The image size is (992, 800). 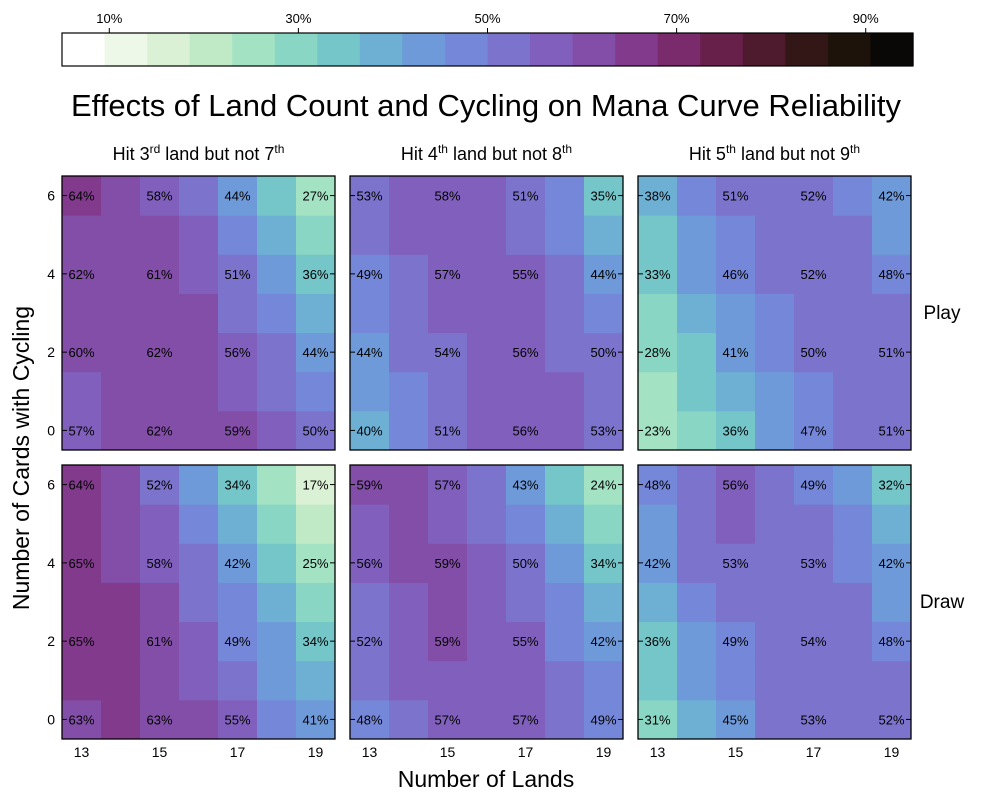 What do you see at coordinates (159, 274) in the screenshot?
I see `cell-value-label: 61%` at bounding box center [159, 274].